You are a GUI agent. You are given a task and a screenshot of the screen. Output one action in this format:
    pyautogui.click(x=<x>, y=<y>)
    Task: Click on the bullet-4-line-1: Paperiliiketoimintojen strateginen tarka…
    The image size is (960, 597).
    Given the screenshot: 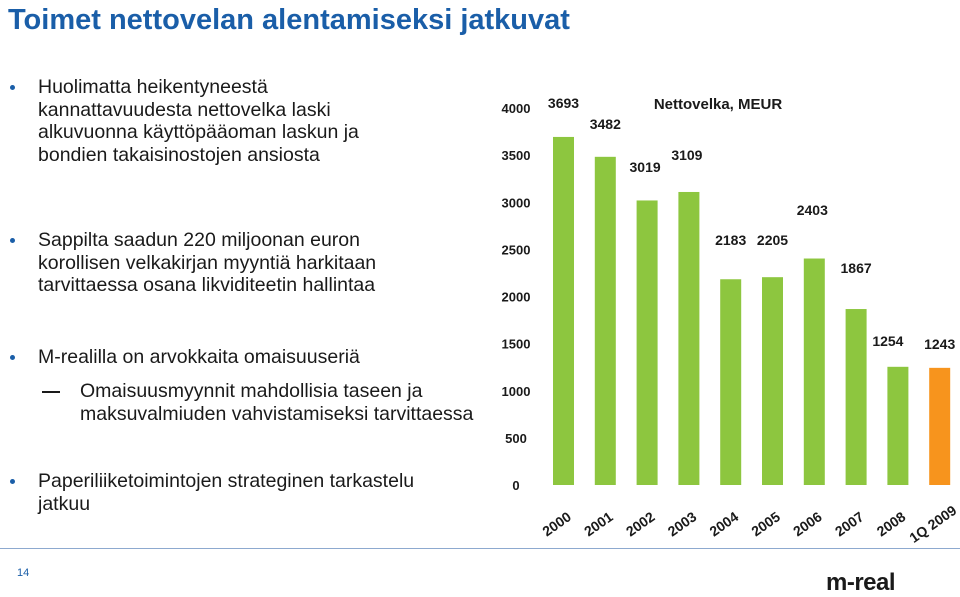 What is the action you would take?
    pyautogui.click(x=226, y=481)
    